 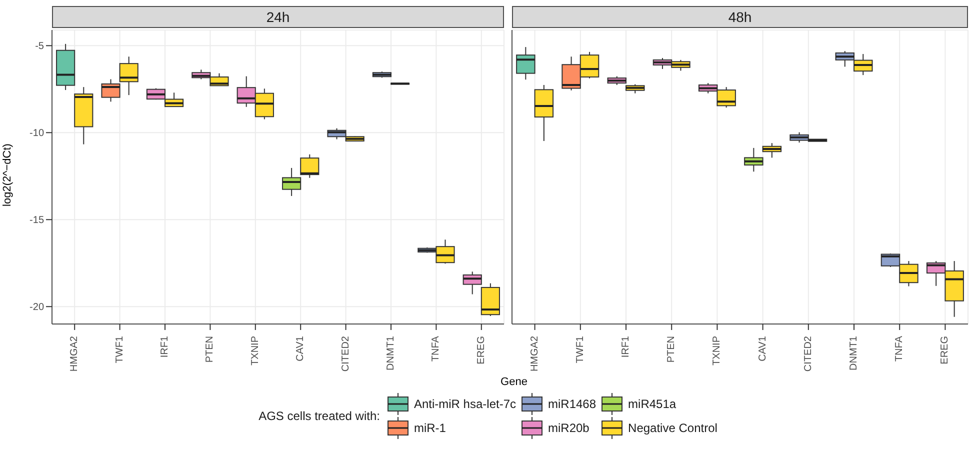 I want to click on x-axis-title: Gene, so click(x=514, y=382).